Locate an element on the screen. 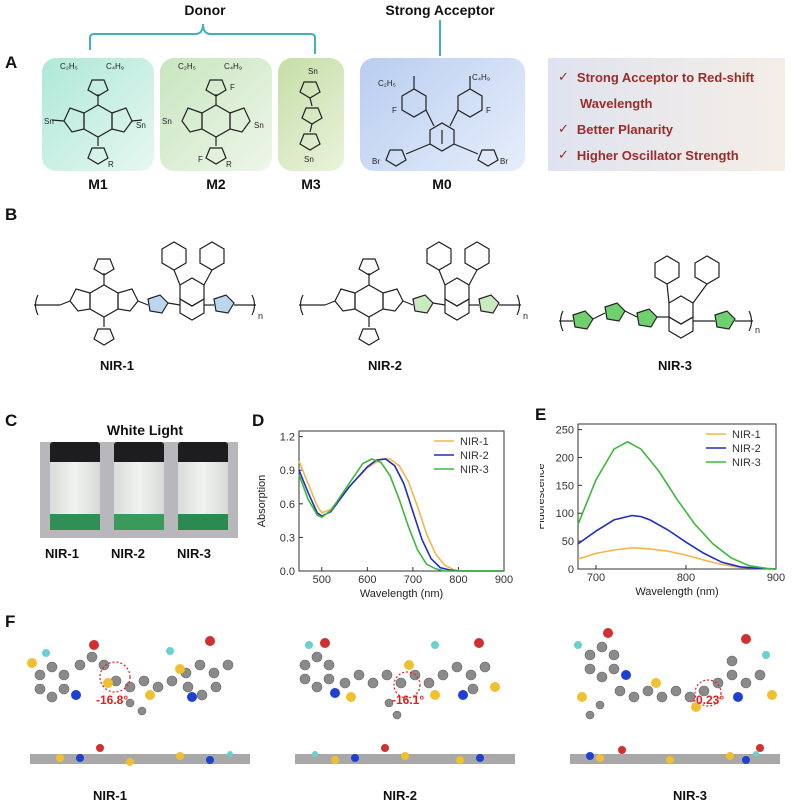  m0-f-right: F is located at coordinates (488, 110).